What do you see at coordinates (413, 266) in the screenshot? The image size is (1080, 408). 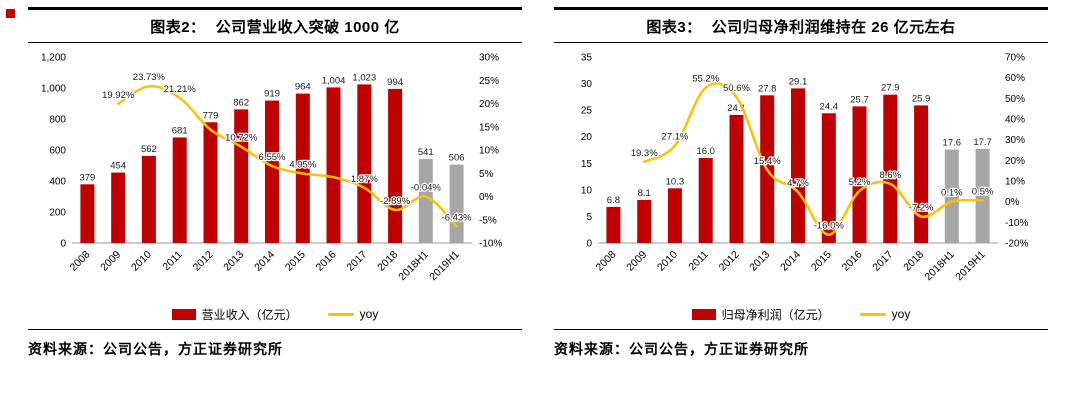 I see `x-tick-2018H1: 2018H1` at bounding box center [413, 266].